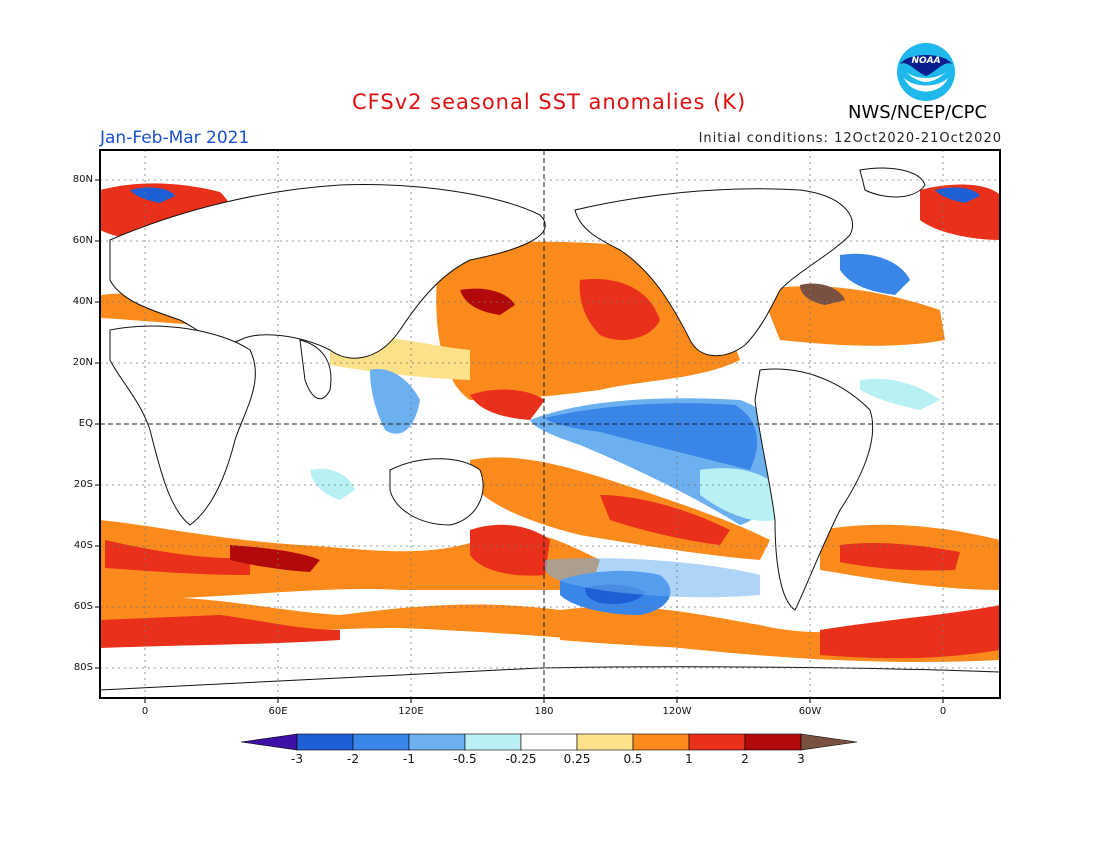  Describe the element at coordinates (83, 606) in the screenshot. I see `lat-label: 60S` at that location.